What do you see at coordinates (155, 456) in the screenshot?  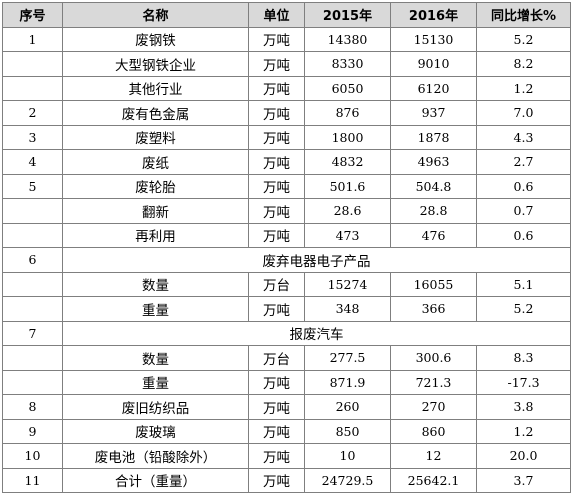 I see `name-cell: 废电池（铅酸除外）` at bounding box center [155, 456].